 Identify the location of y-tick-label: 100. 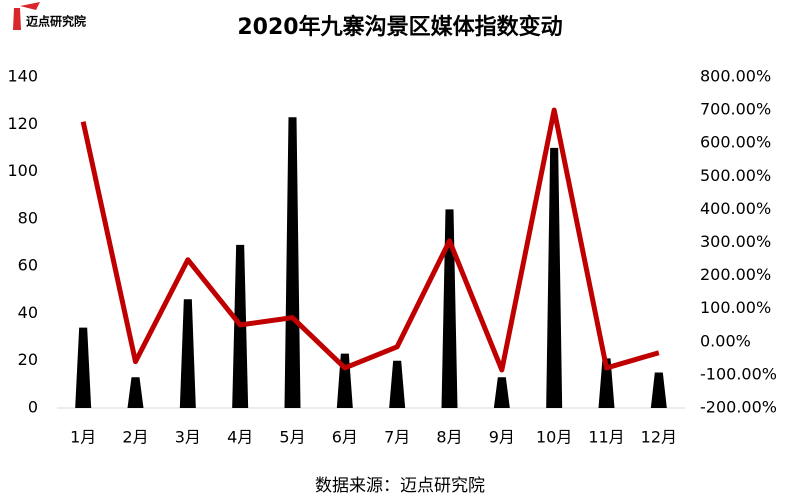
(22, 170).